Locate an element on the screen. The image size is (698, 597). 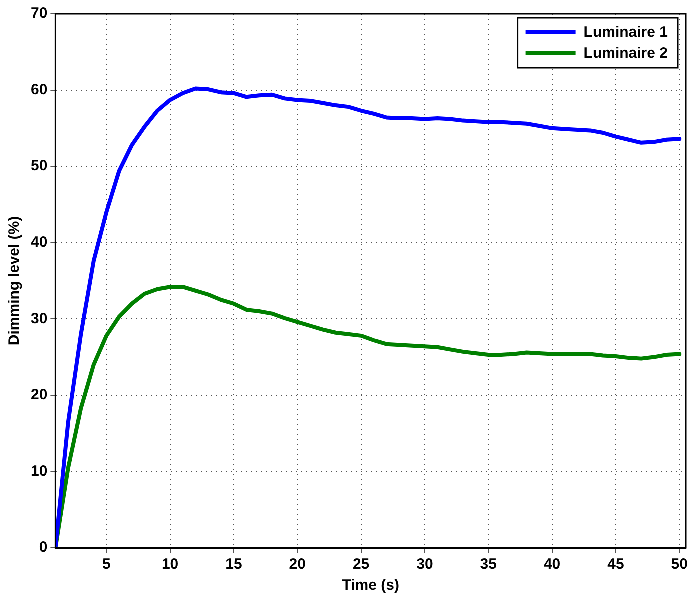
y-tick-label: 50 is located at coordinates (39, 166).